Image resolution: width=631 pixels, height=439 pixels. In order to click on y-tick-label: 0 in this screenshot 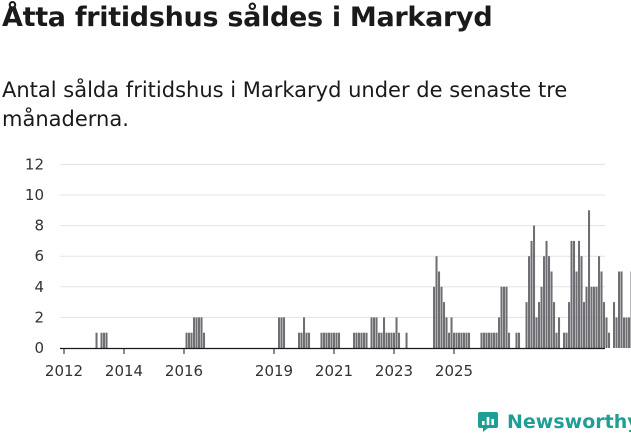, I will do `click(39, 348)`.